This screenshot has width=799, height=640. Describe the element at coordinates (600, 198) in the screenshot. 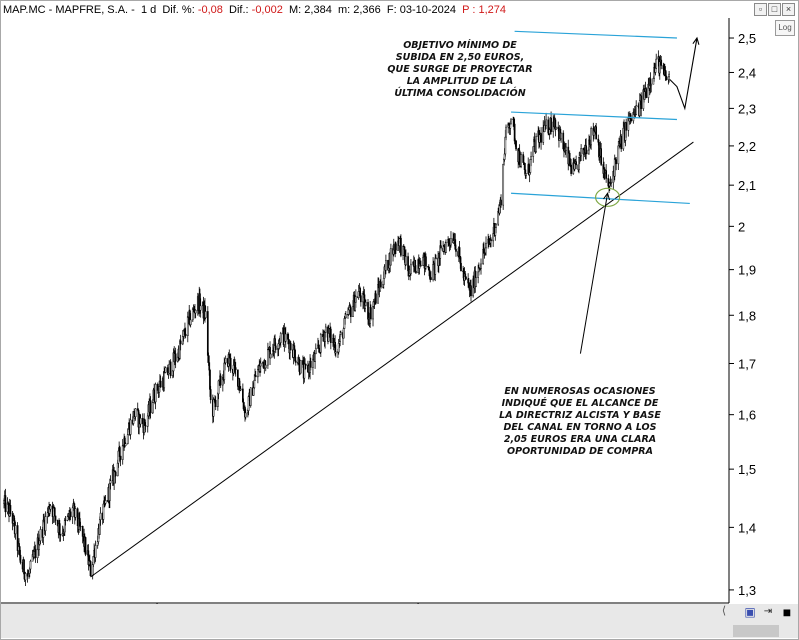

I see `channel-line-lower` at that location.